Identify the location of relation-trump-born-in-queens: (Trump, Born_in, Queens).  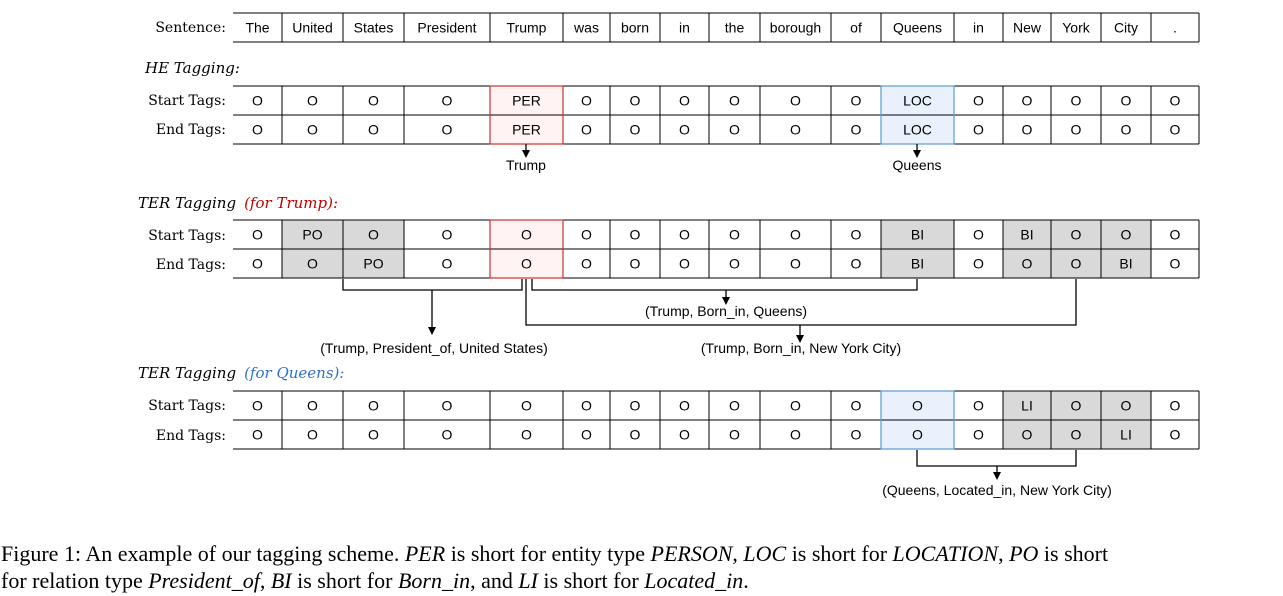
(726, 311).